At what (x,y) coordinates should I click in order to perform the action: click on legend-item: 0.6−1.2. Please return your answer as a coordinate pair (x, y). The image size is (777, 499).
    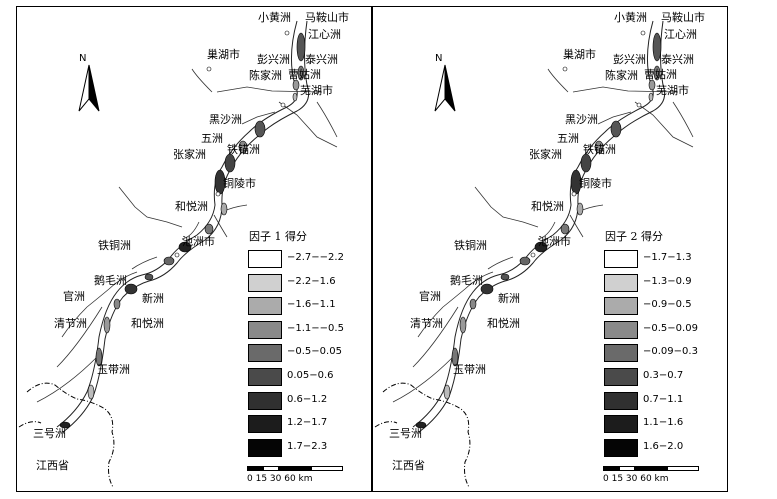
    Looking at the image, I should click on (308, 400).